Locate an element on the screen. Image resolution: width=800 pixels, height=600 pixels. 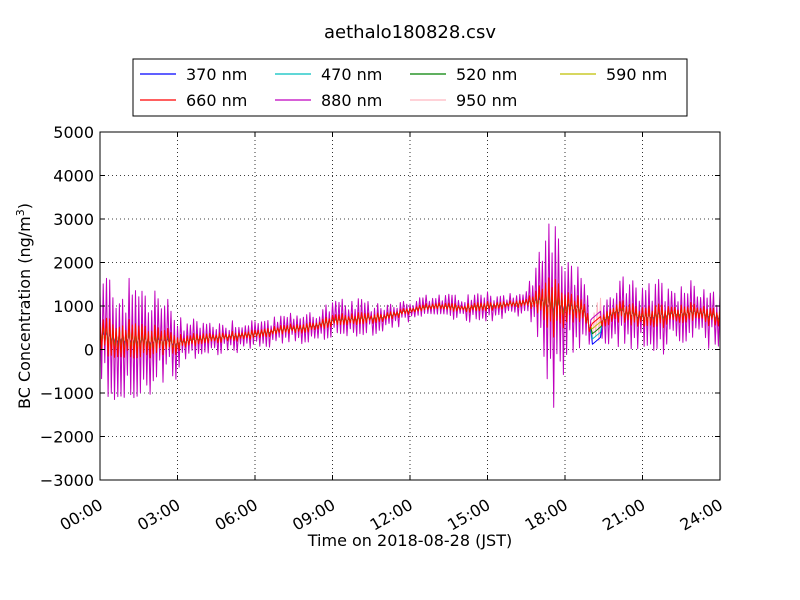
y-tick-label: 2000 is located at coordinates (73, 263).